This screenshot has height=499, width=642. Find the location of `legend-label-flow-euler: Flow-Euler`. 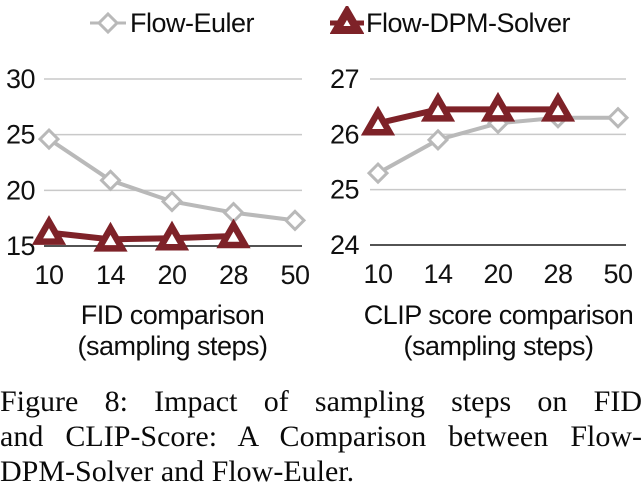

legend-label-flow-euler: Flow-Euler is located at coordinates (192, 22).